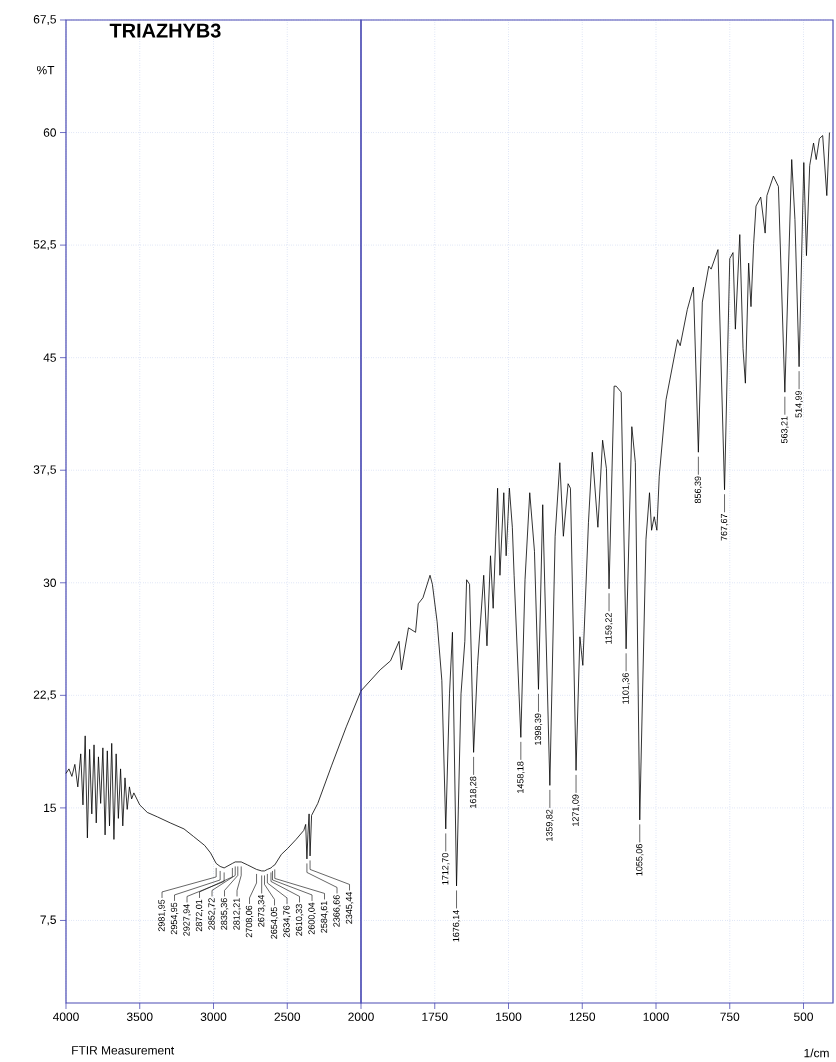  What do you see at coordinates (44, 695) in the screenshot?
I see `y-tick-label: 22,5` at bounding box center [44, 695].